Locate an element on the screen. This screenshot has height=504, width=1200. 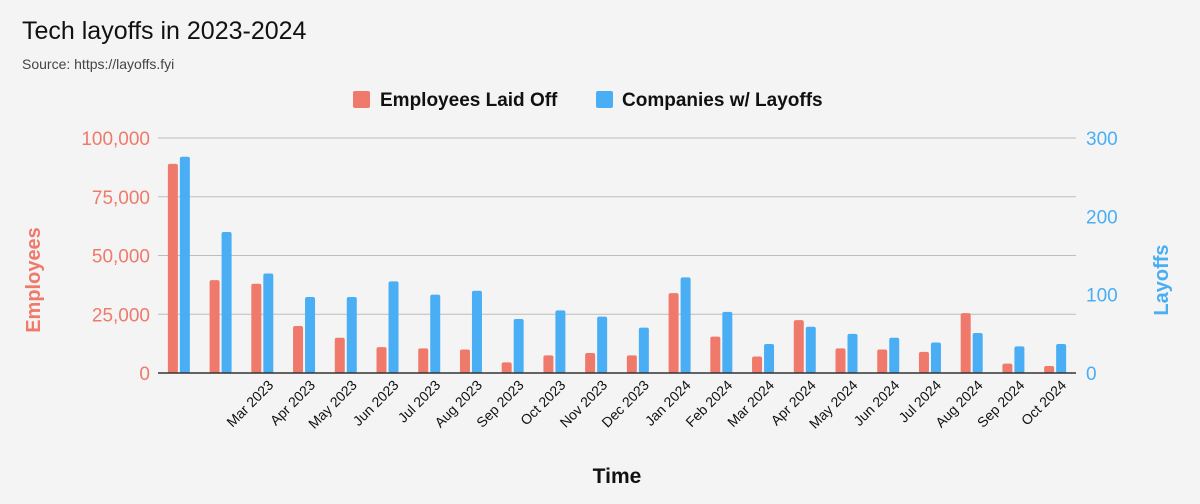
y-left-tick-label: 100,000 is located at coordinates (115, 139).